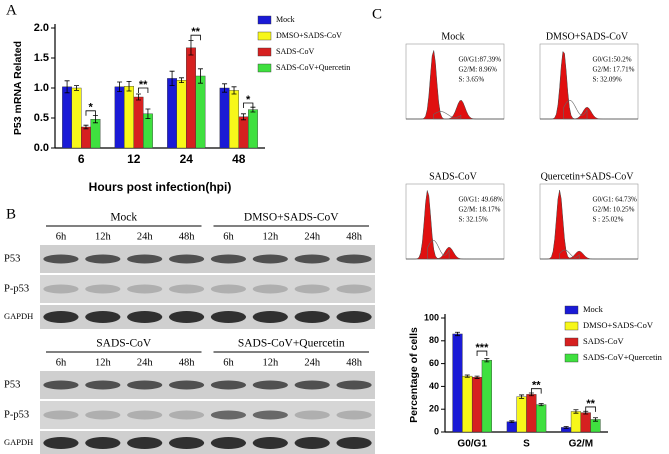 This screenshot has height=454, width=669. Describe the element at coordinates (438, 249) in the screenshot. I see `s-phase` at that location.